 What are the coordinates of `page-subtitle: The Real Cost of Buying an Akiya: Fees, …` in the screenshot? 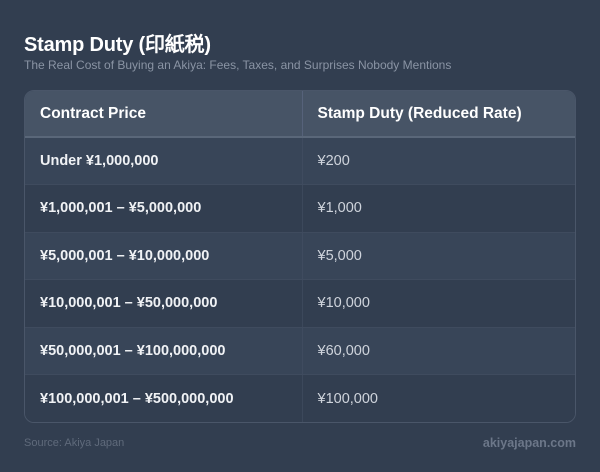 It's located at (238, 65).